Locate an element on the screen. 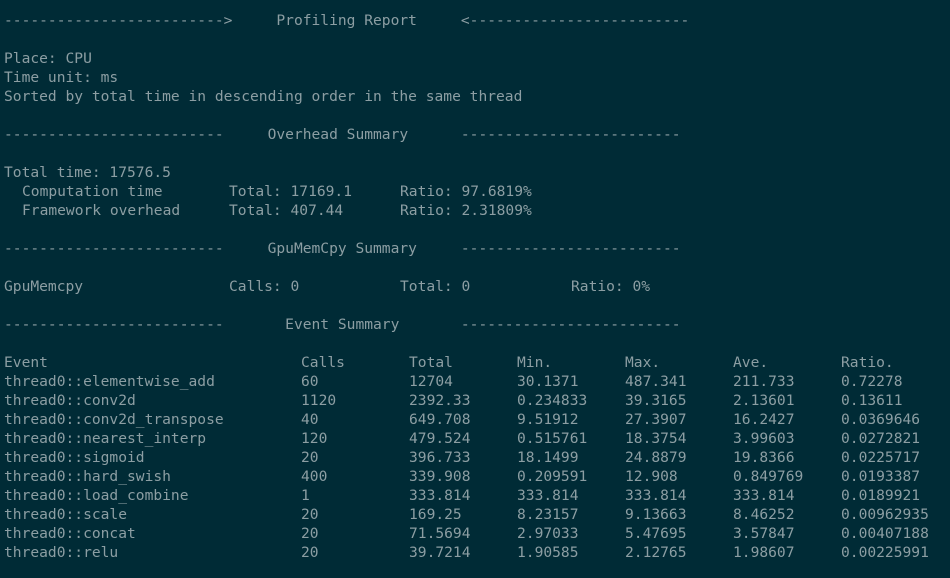 This screenshot has height=578, width=950. event-ave: 3.99603 is located at coordinates (764, 438).